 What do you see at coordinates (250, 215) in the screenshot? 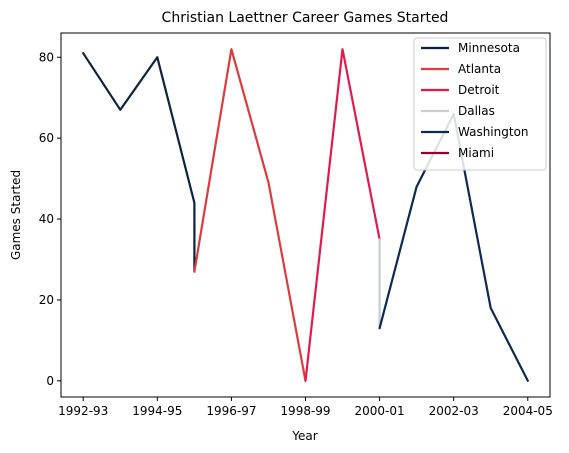
I see `series-line-atlanta` at bounding box center [250, 215].